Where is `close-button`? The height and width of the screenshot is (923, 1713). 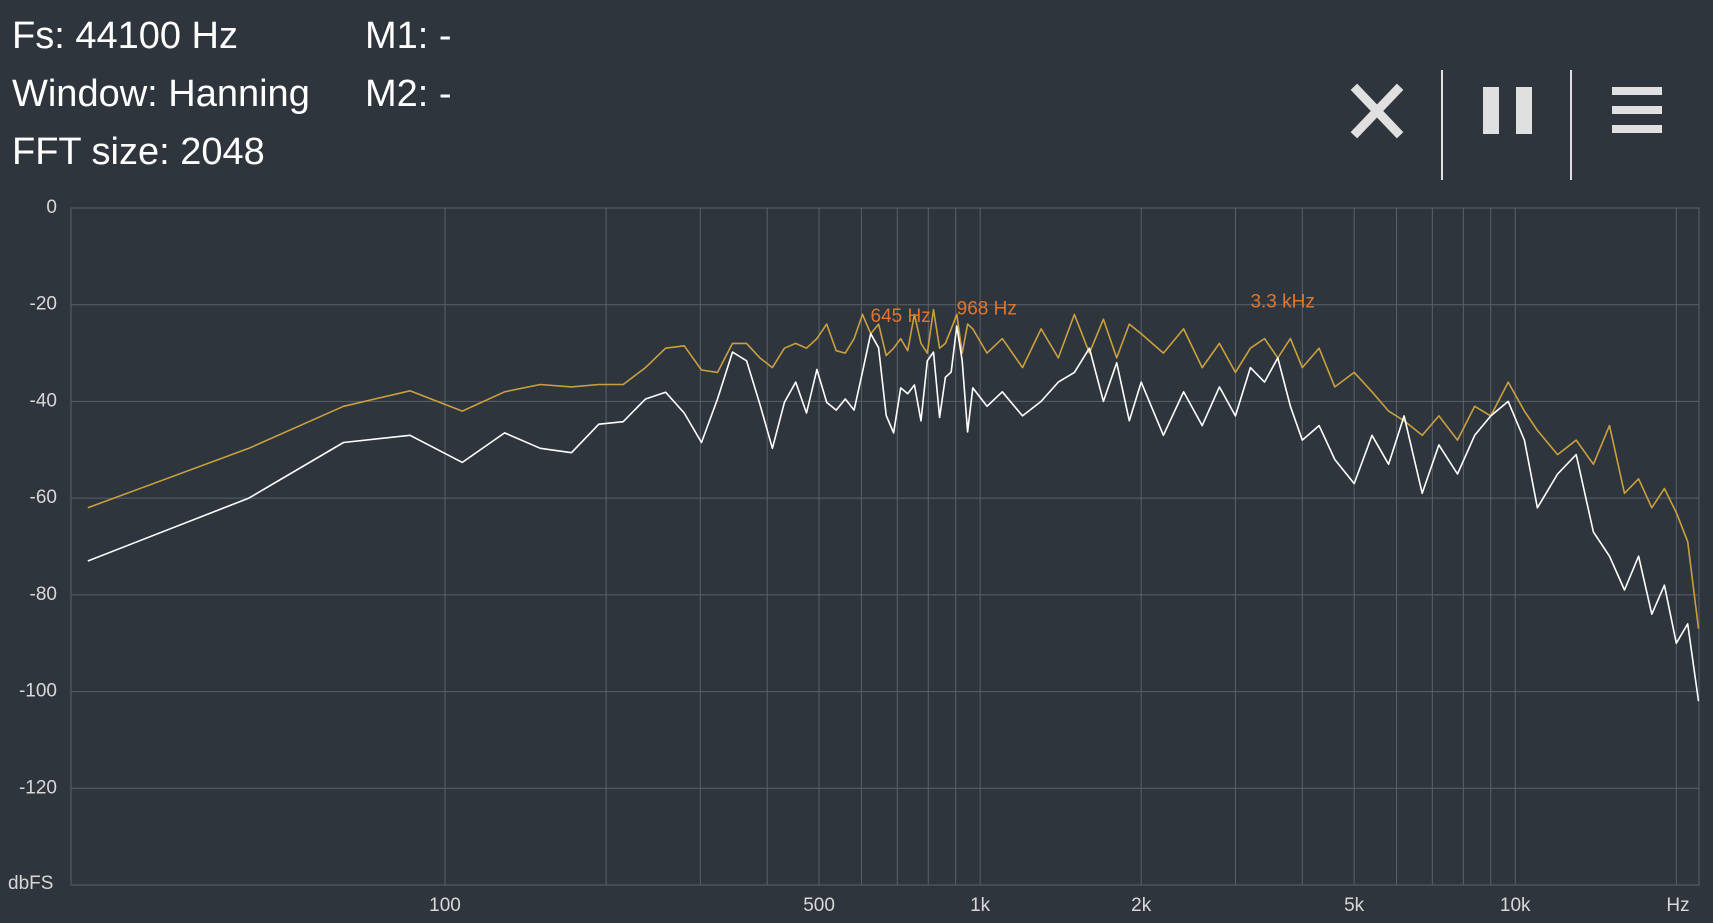
close-button is located at coordinates (1377, 111).